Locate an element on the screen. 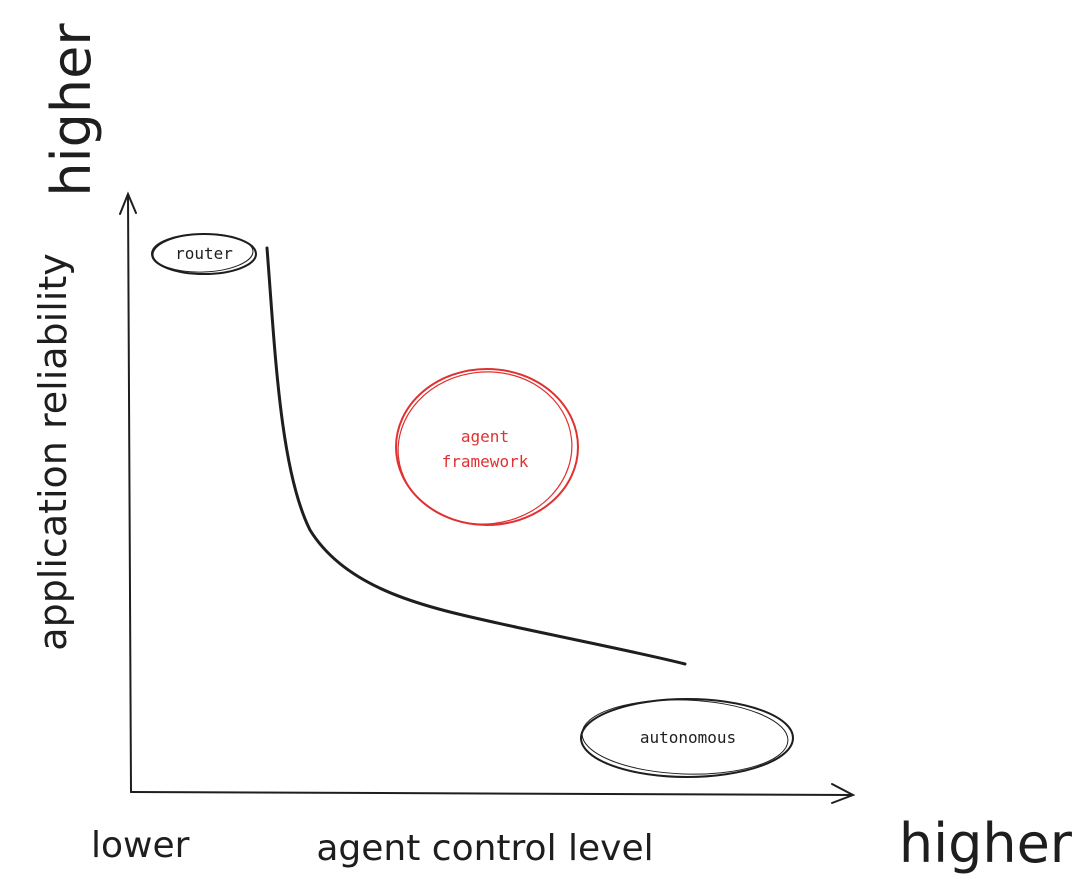 The height and width of the screenshot is (891, 1088). agent-framework-node: agent framework is located at coordinates (487, 447).